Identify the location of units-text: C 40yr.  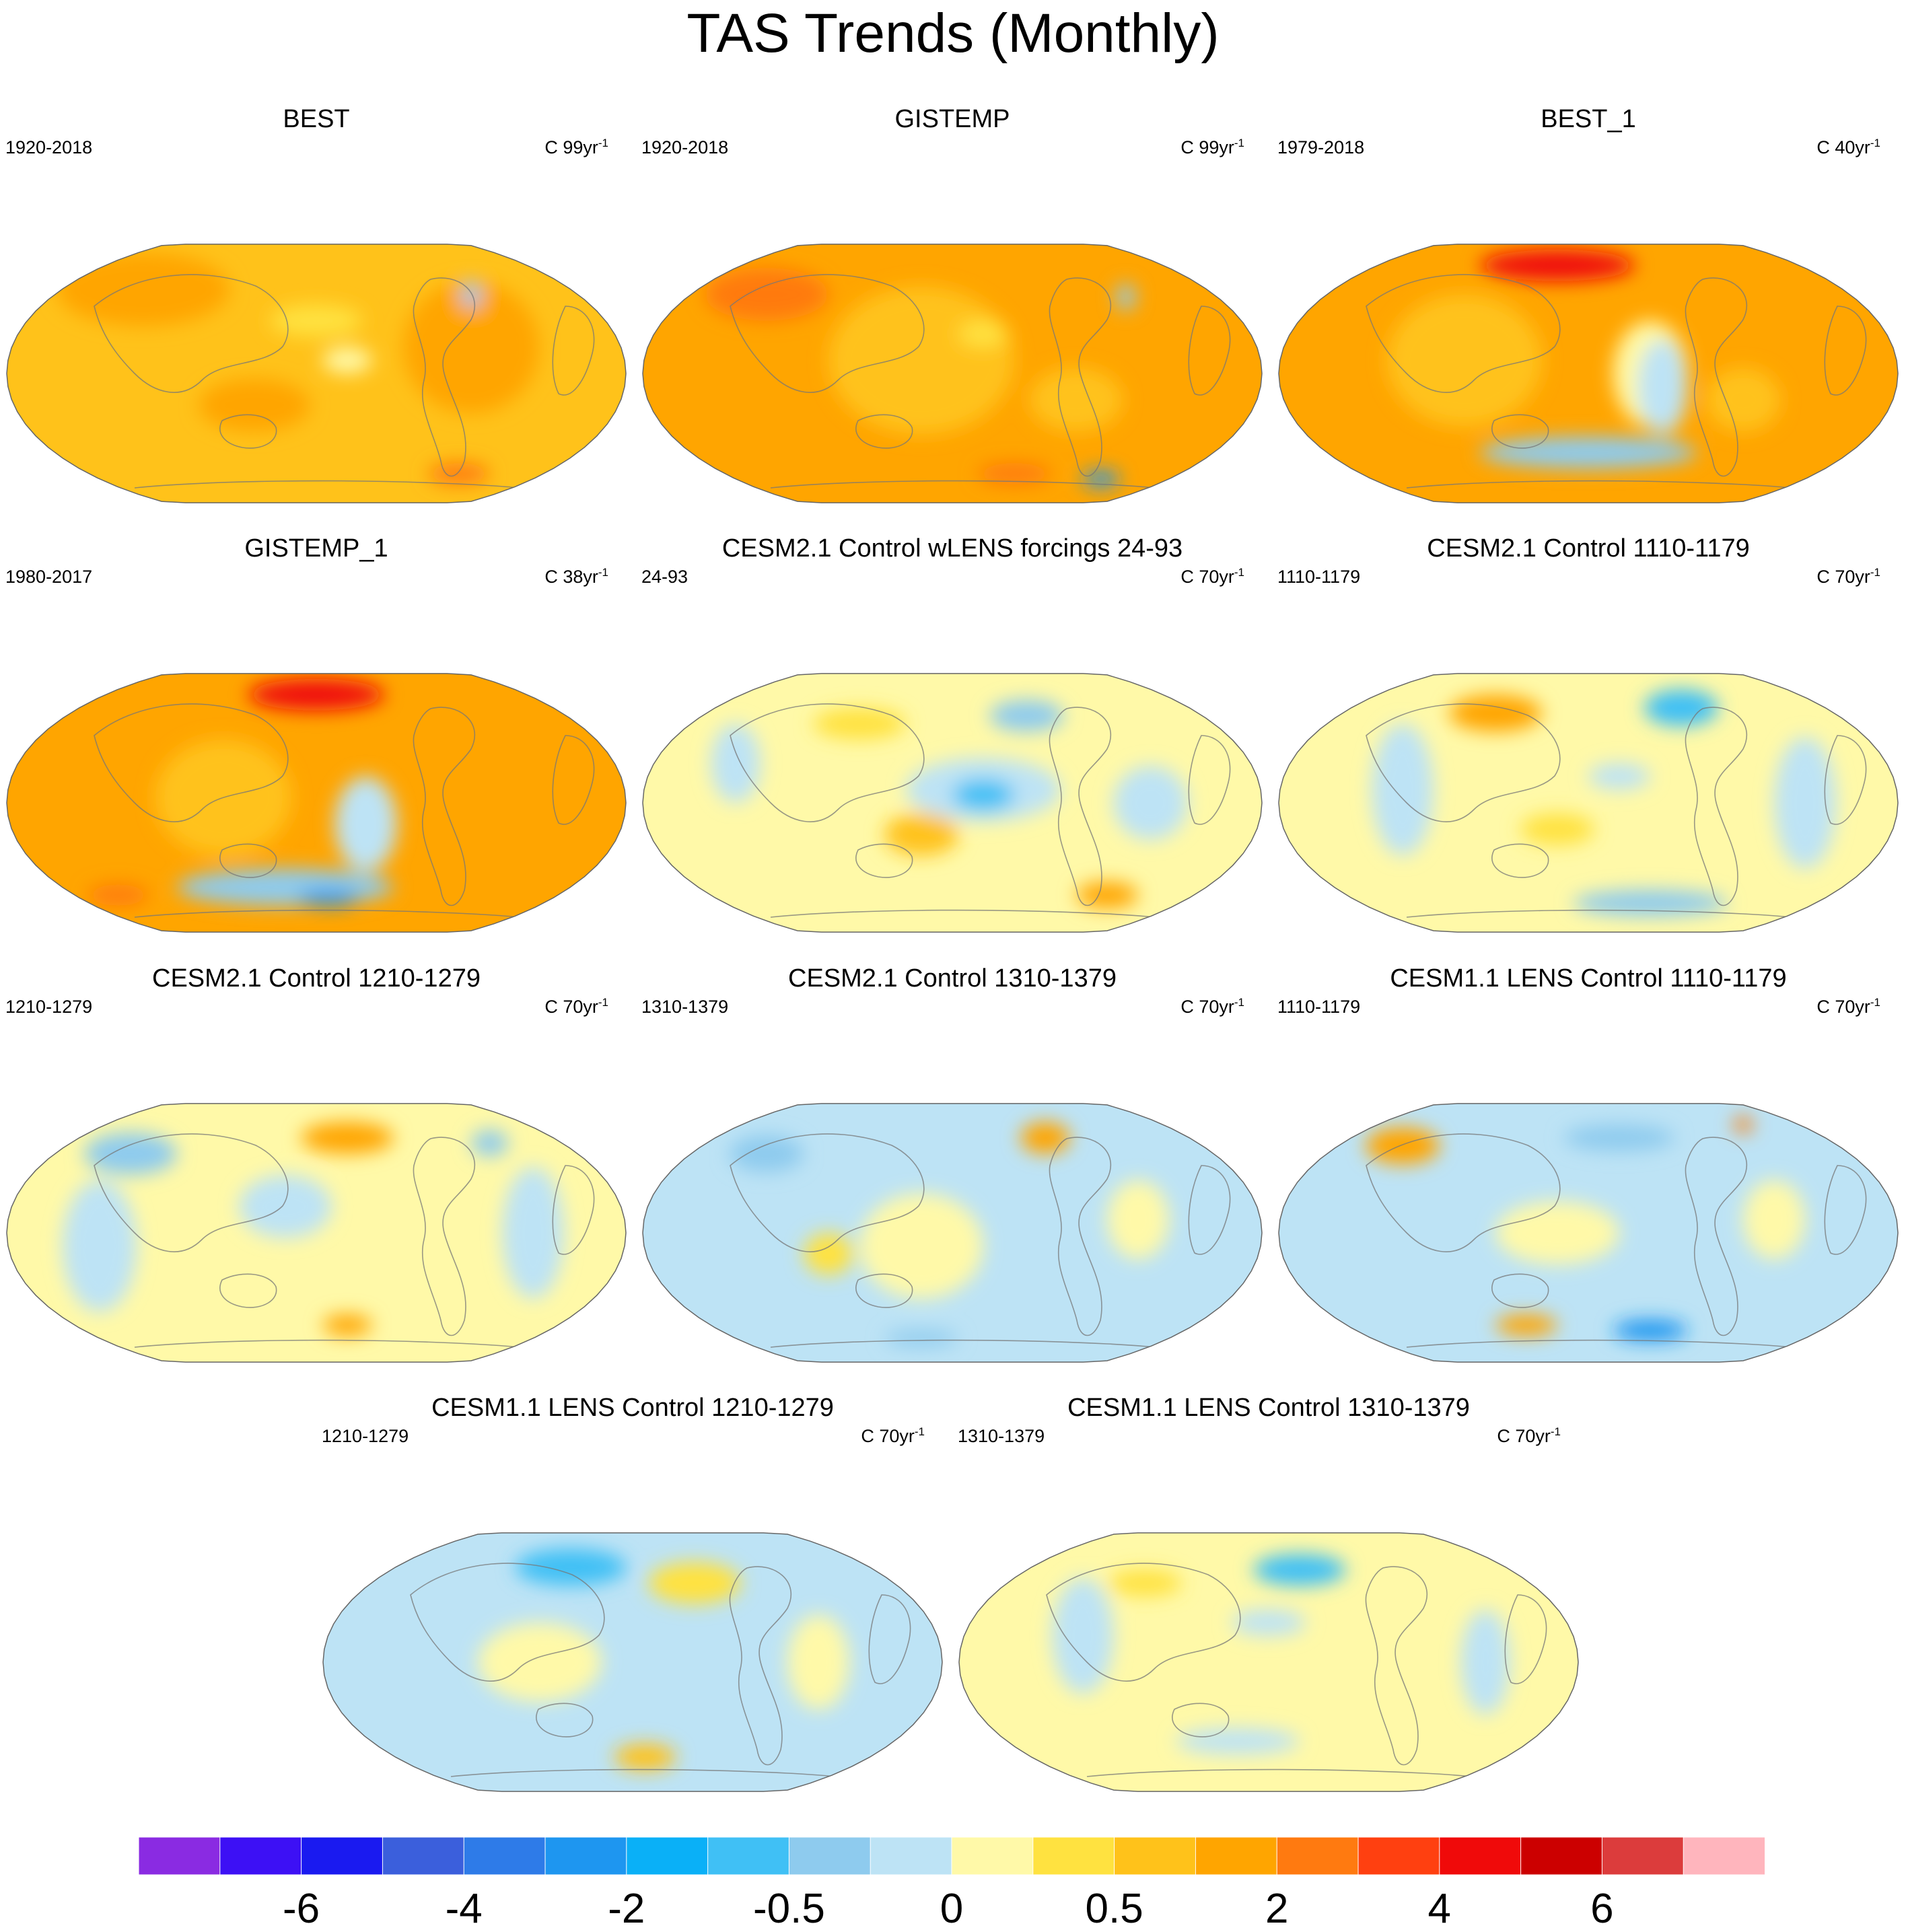
(1843, 147).